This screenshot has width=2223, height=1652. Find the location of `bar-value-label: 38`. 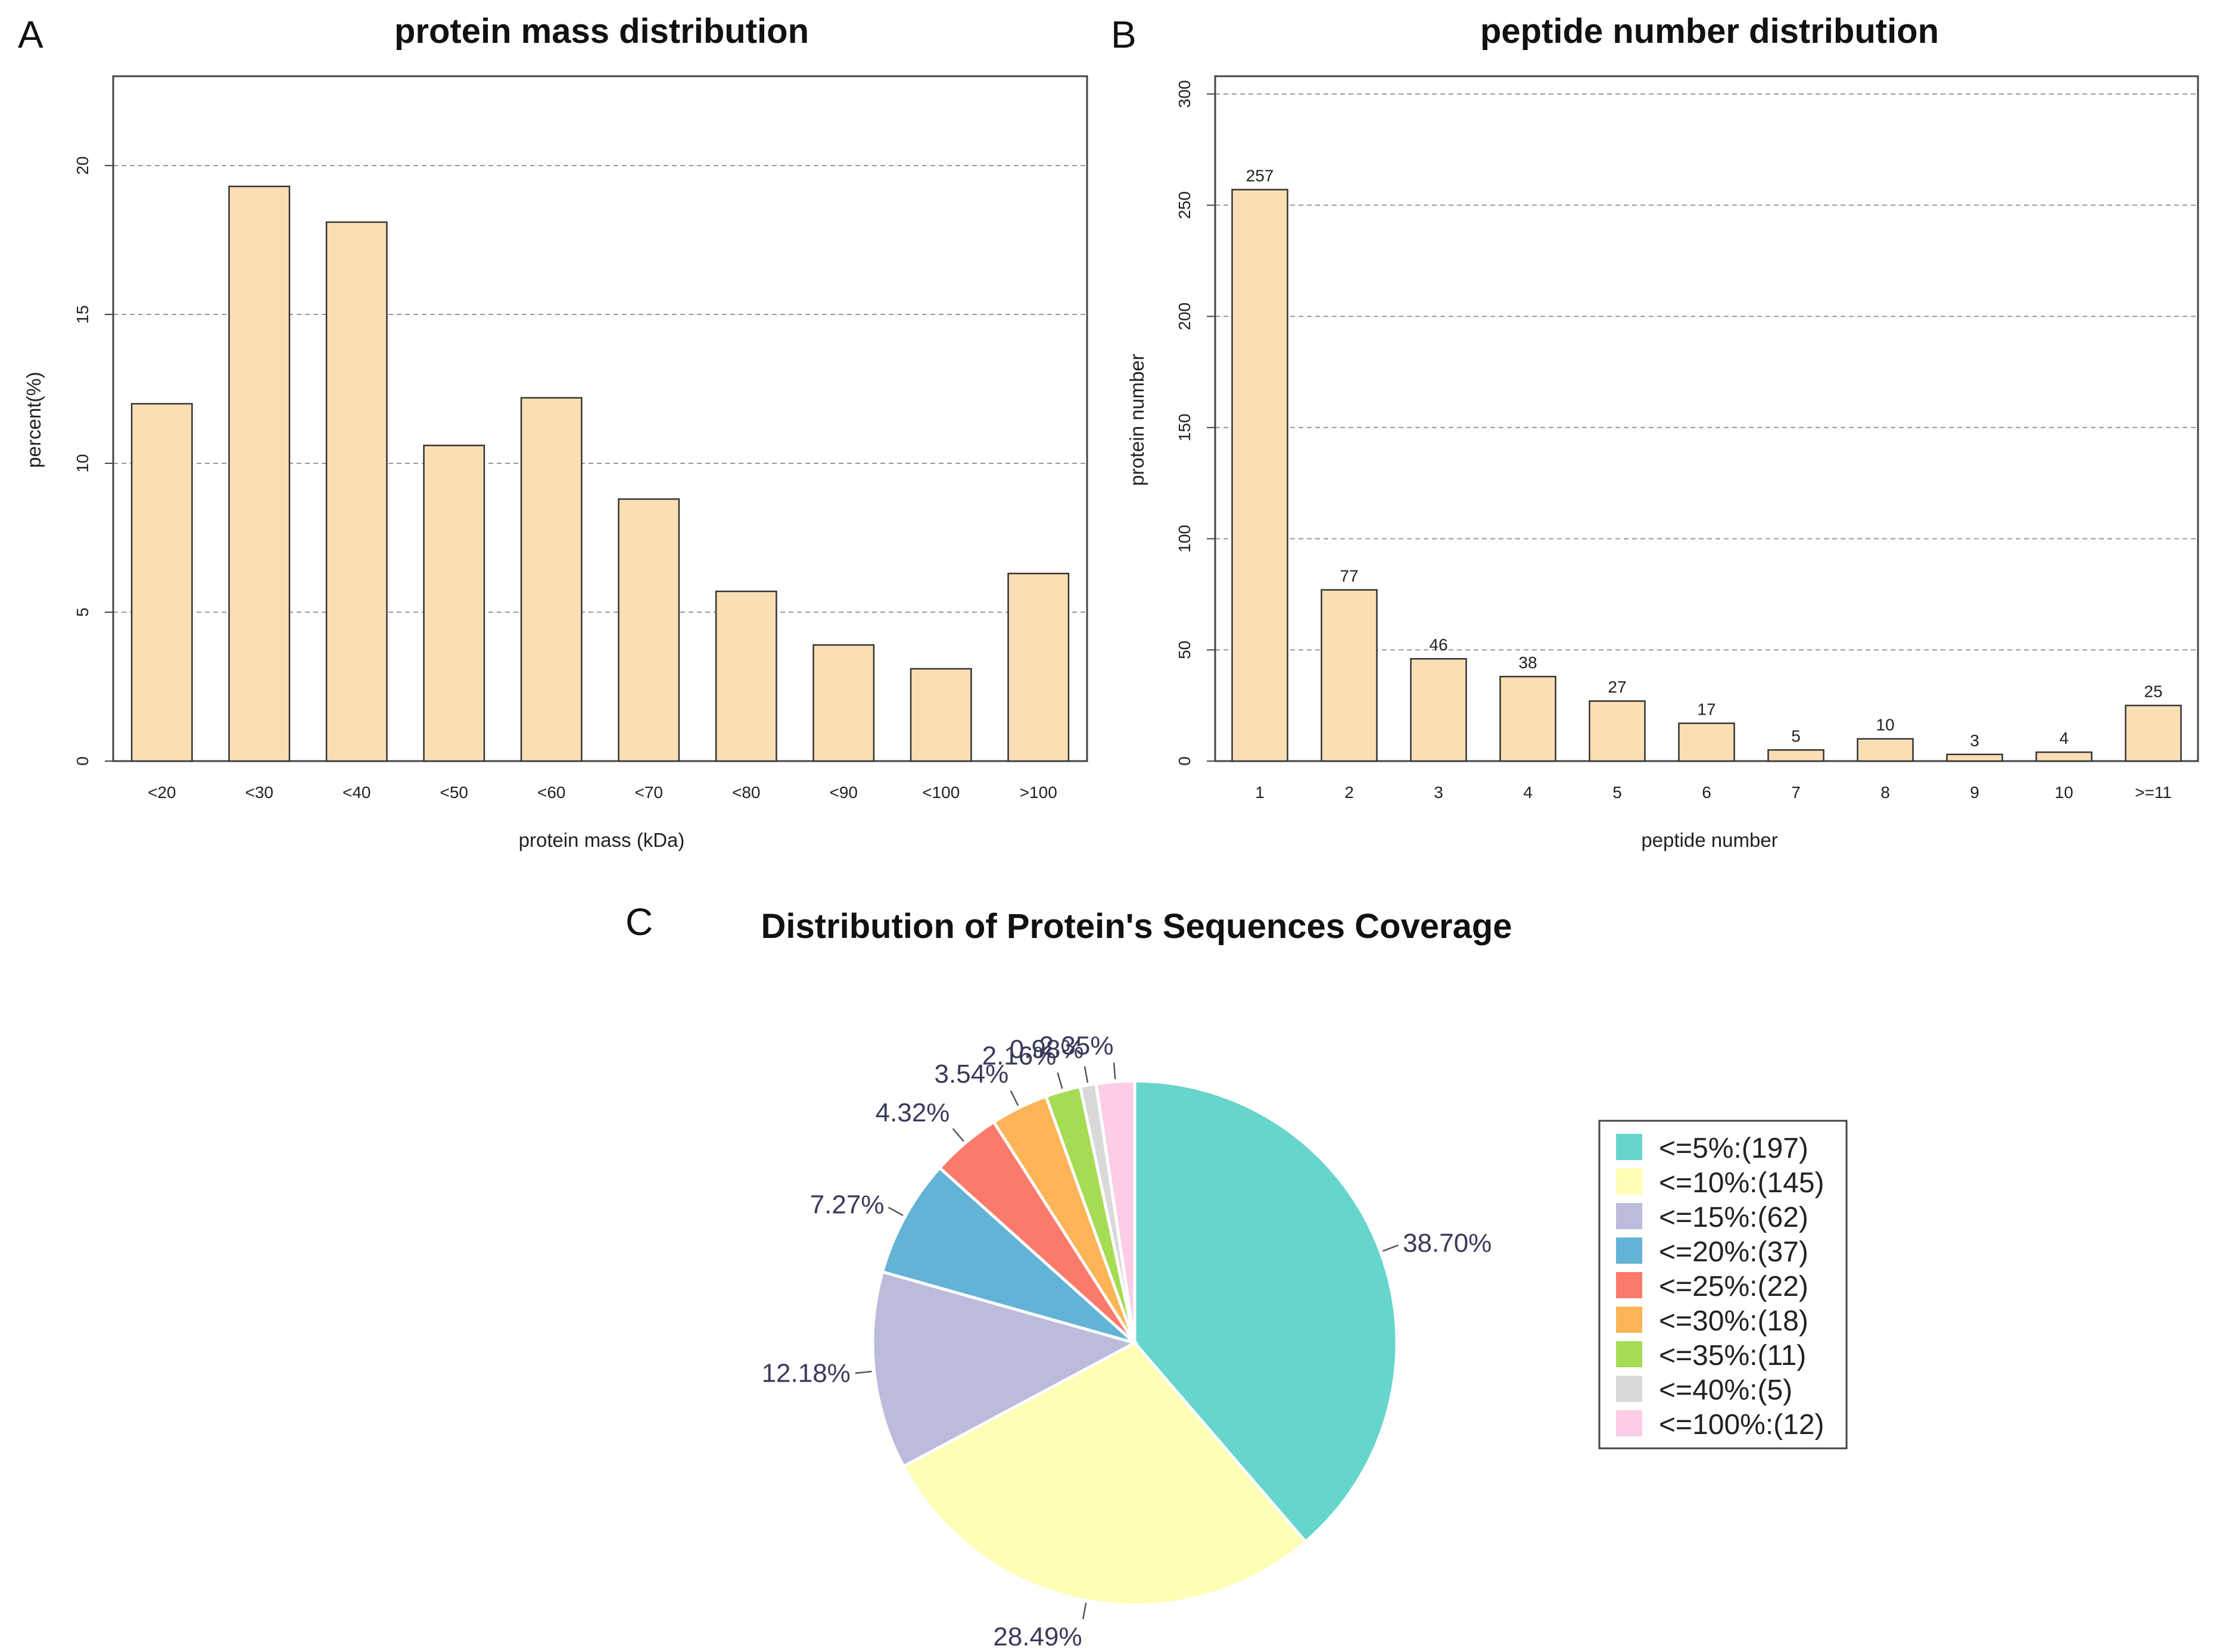

bar-value-label: 38 is located at coordinates (1528, 662).